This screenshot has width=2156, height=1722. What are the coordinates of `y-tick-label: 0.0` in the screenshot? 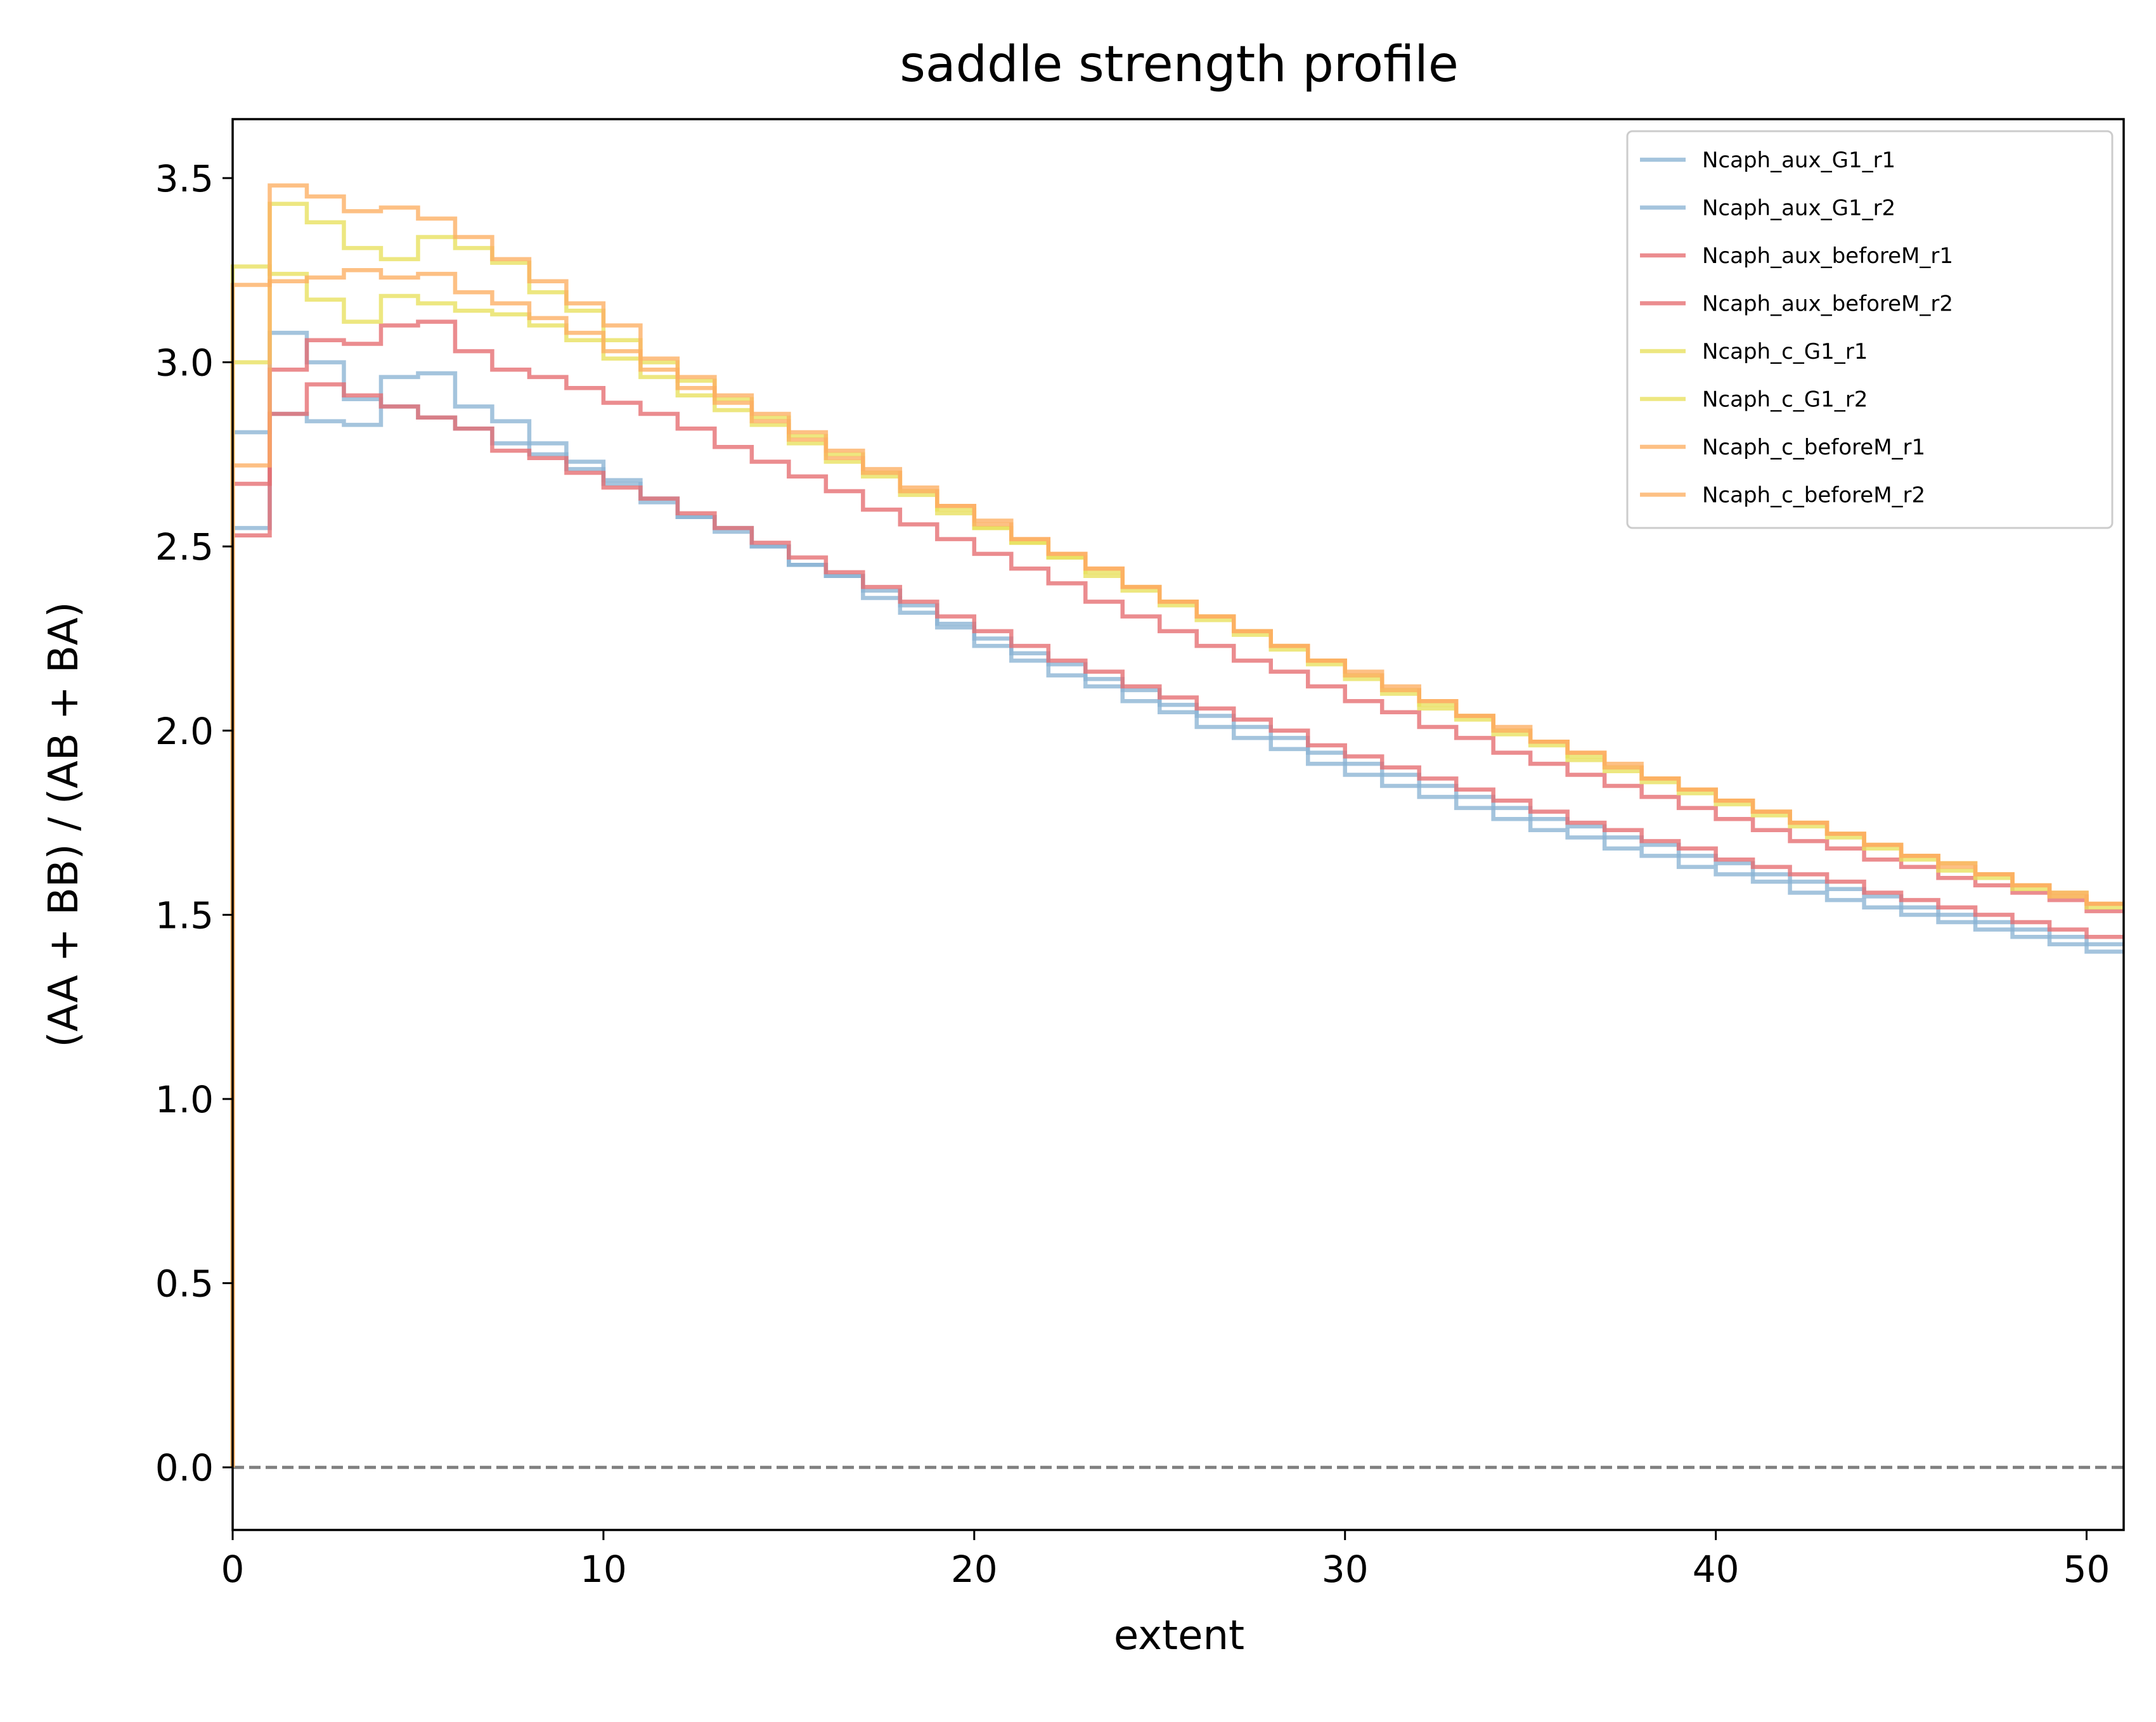 It's located at (184, 1468).